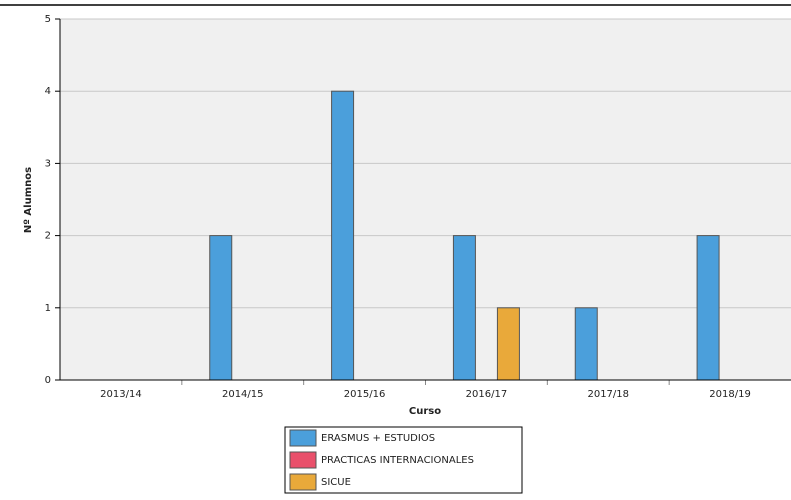  Describe the element at coordinates (487, 394) in the screenshot. I see `x-tick-label: 2016/17` at that location.